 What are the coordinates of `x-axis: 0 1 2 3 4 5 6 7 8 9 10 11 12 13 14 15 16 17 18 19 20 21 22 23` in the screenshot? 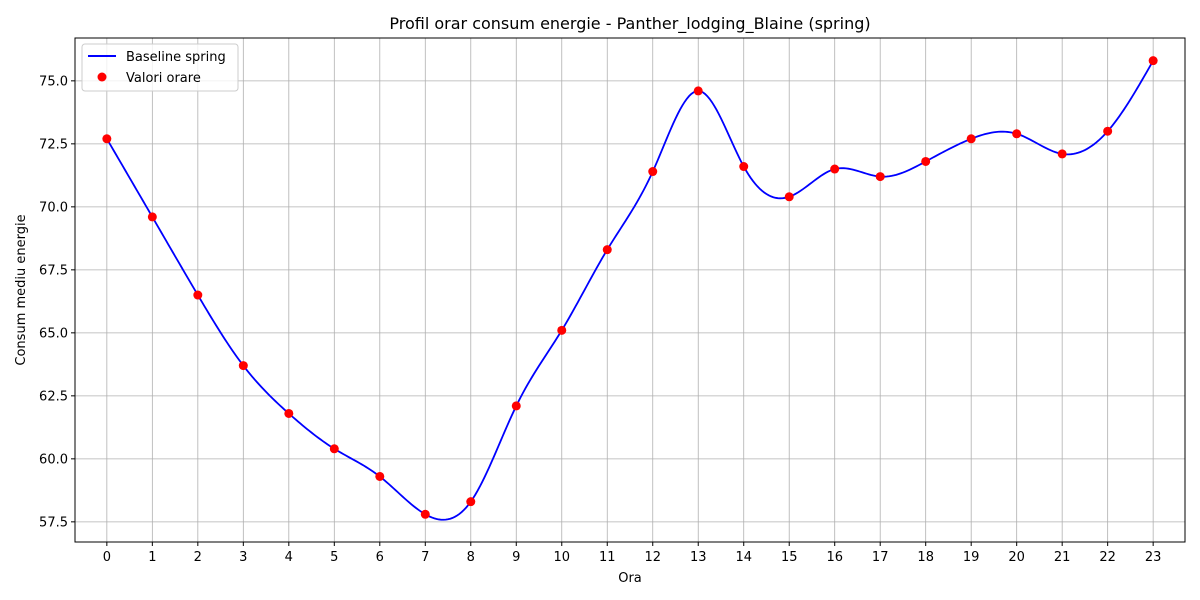 It's located at (632, 553).